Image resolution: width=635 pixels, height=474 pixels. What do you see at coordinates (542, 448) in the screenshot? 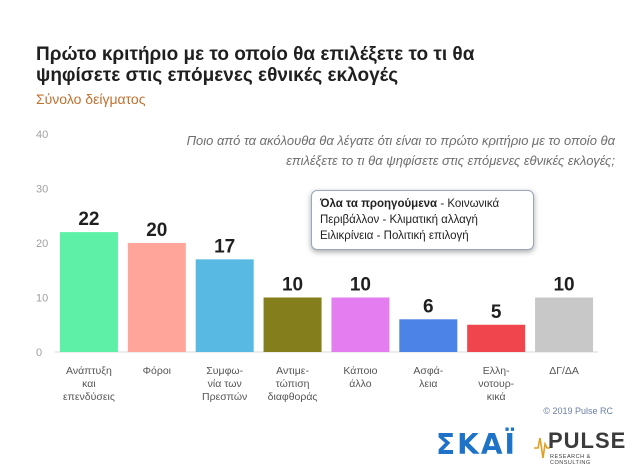
I see `pulse-wave-icon` at bounding box center [542, 448].